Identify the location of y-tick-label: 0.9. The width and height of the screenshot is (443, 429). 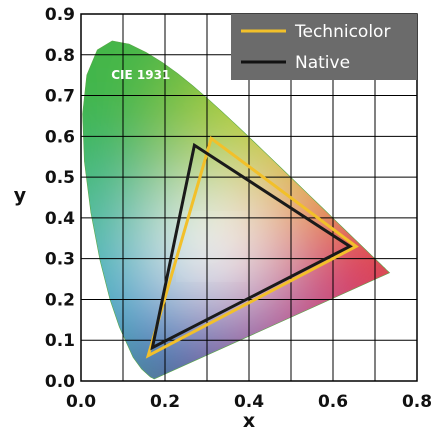
(60, 15).